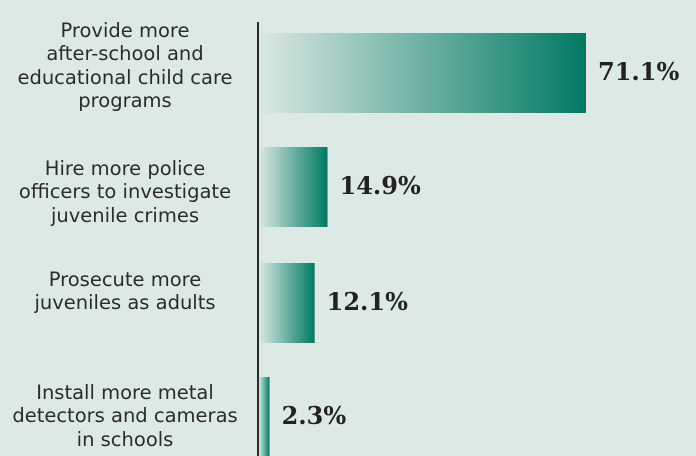 Image resolution: width=696 pixels, height=456 pixels. What do you see at coordinates (314, 415) in the screenshot?
I see `value-label-3: 2.3%` at bounding box center [314, 415].